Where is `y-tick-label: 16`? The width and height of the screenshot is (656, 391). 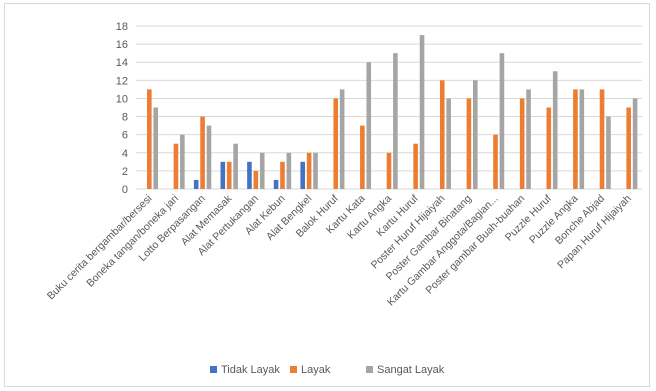 y-tick-label: 16 is located at coordinates (122, 45).